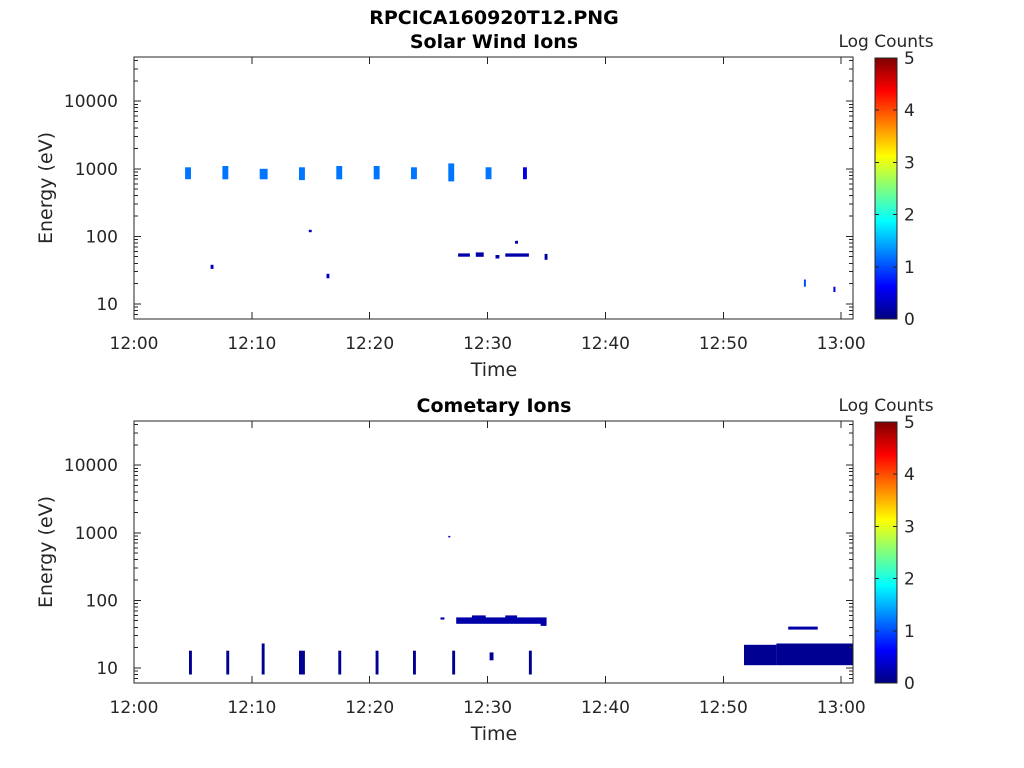  I want to click on figure-title: RPCICA160920T12.PNG, so click(494, 18).